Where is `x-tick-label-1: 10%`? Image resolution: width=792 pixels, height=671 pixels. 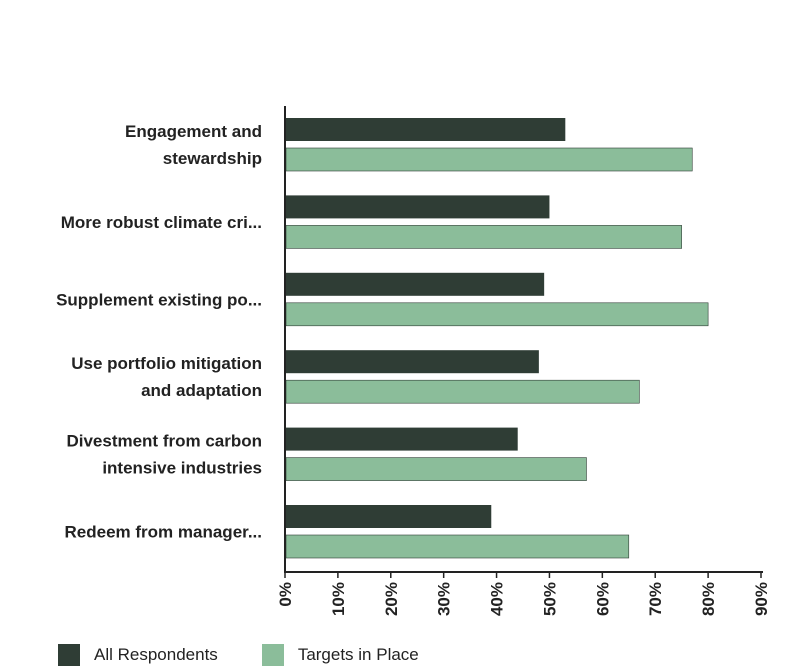 x-tick-label-1: 10% is located at coordinates (338, 599).